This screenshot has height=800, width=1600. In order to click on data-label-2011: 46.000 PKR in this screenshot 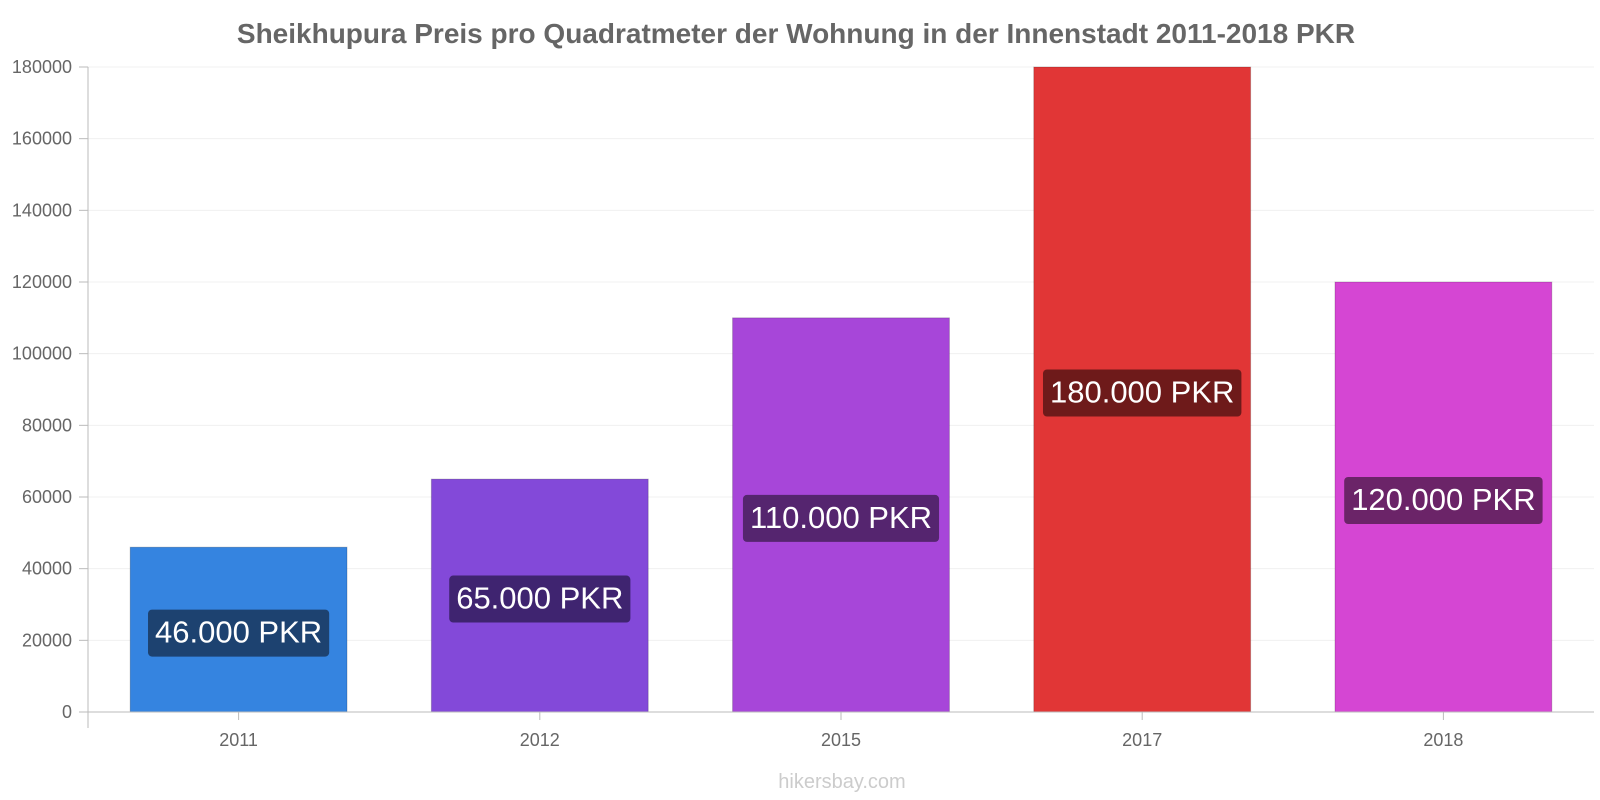, I will do `click(239, 633)`.